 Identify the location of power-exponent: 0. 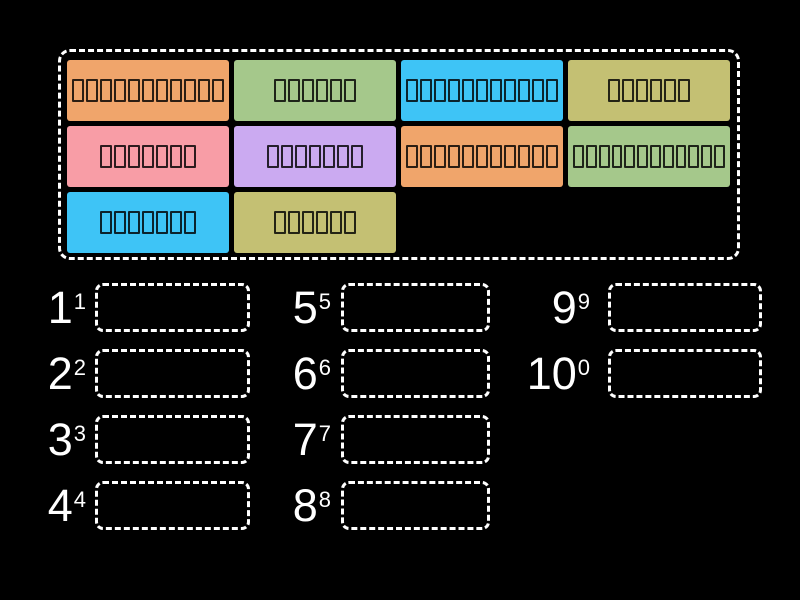
(583, 368).